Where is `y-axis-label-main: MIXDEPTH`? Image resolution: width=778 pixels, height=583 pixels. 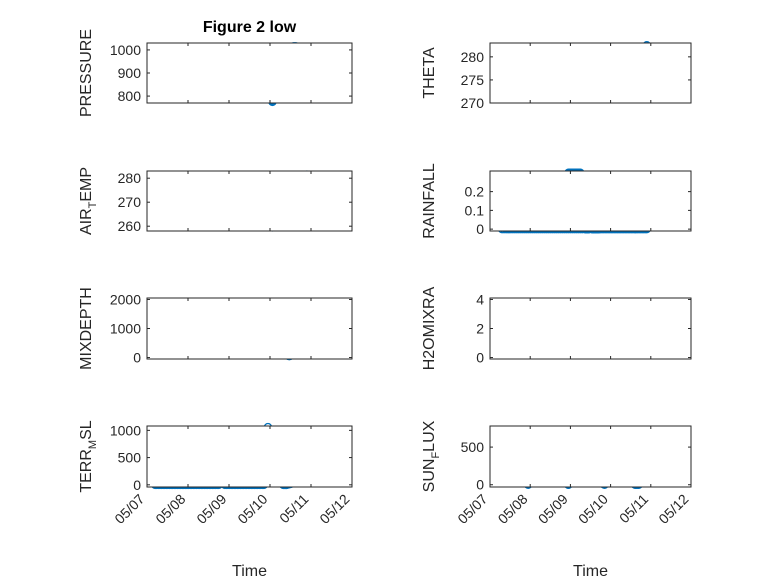
y-axis-label-main: MIXDEPTH is located at coordinates (86, 328).